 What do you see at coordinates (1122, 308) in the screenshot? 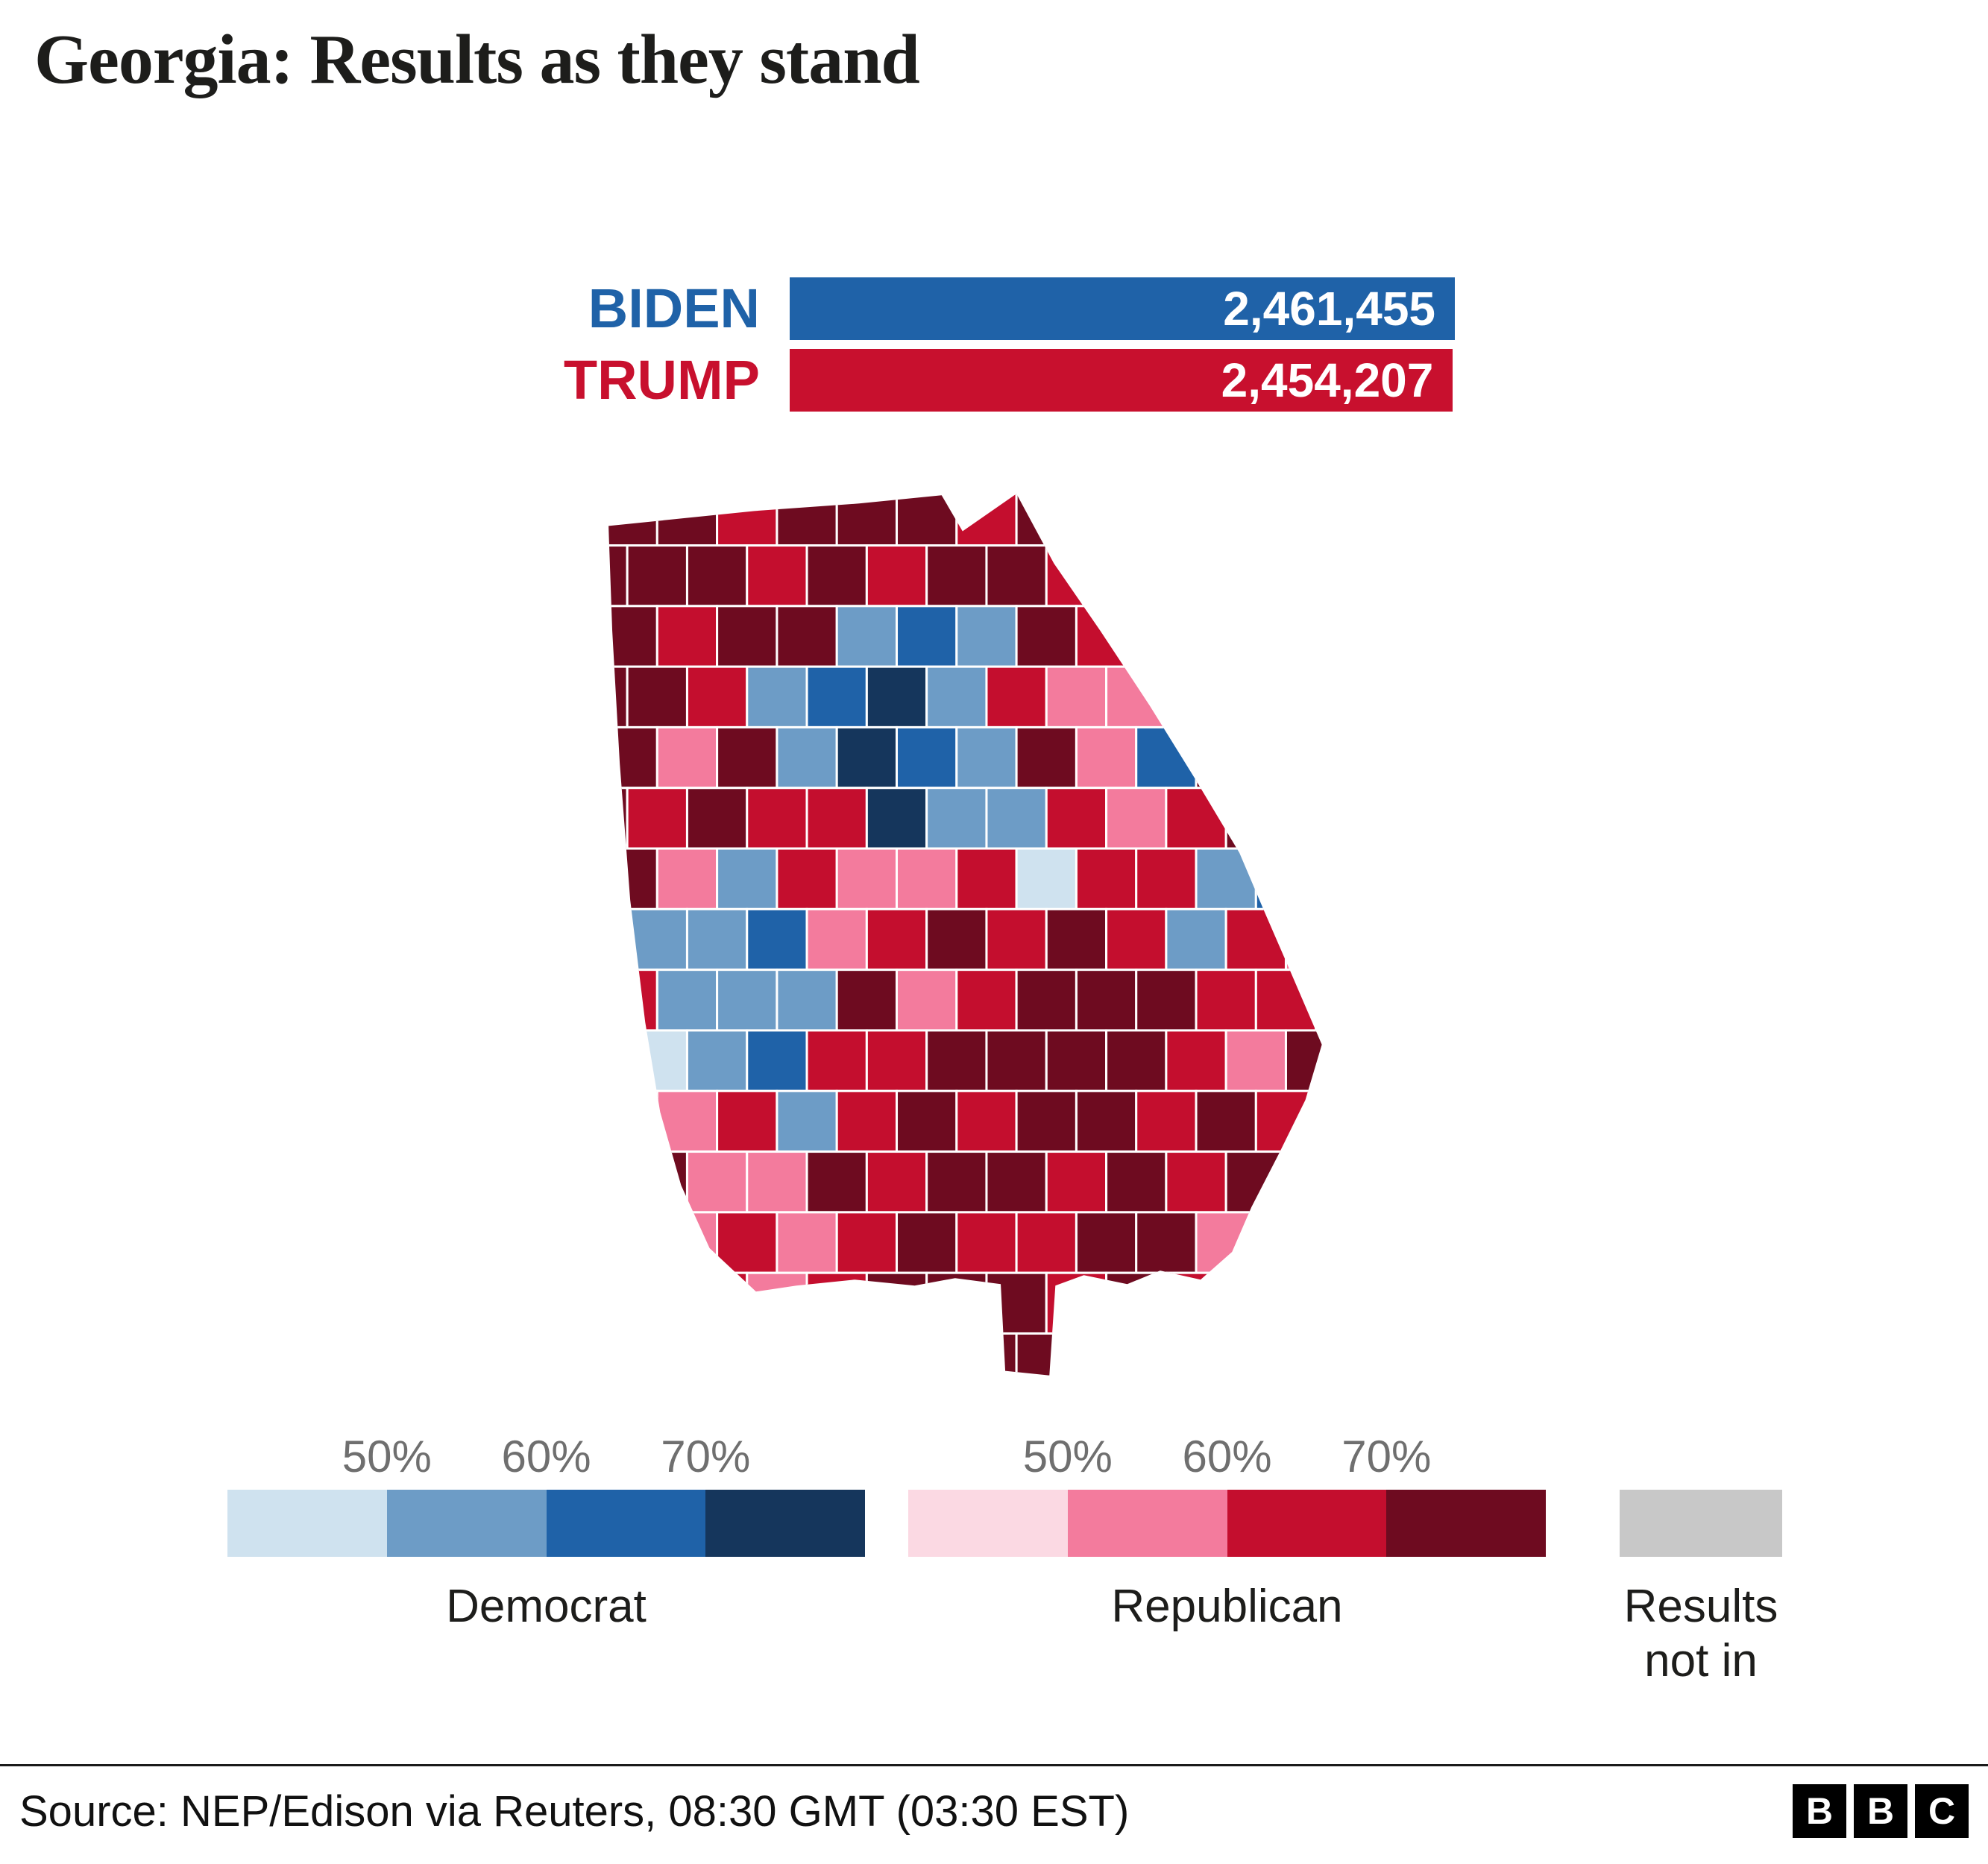
I see `biden-bar: 2,461,455` at bounding box center [1122, 308].